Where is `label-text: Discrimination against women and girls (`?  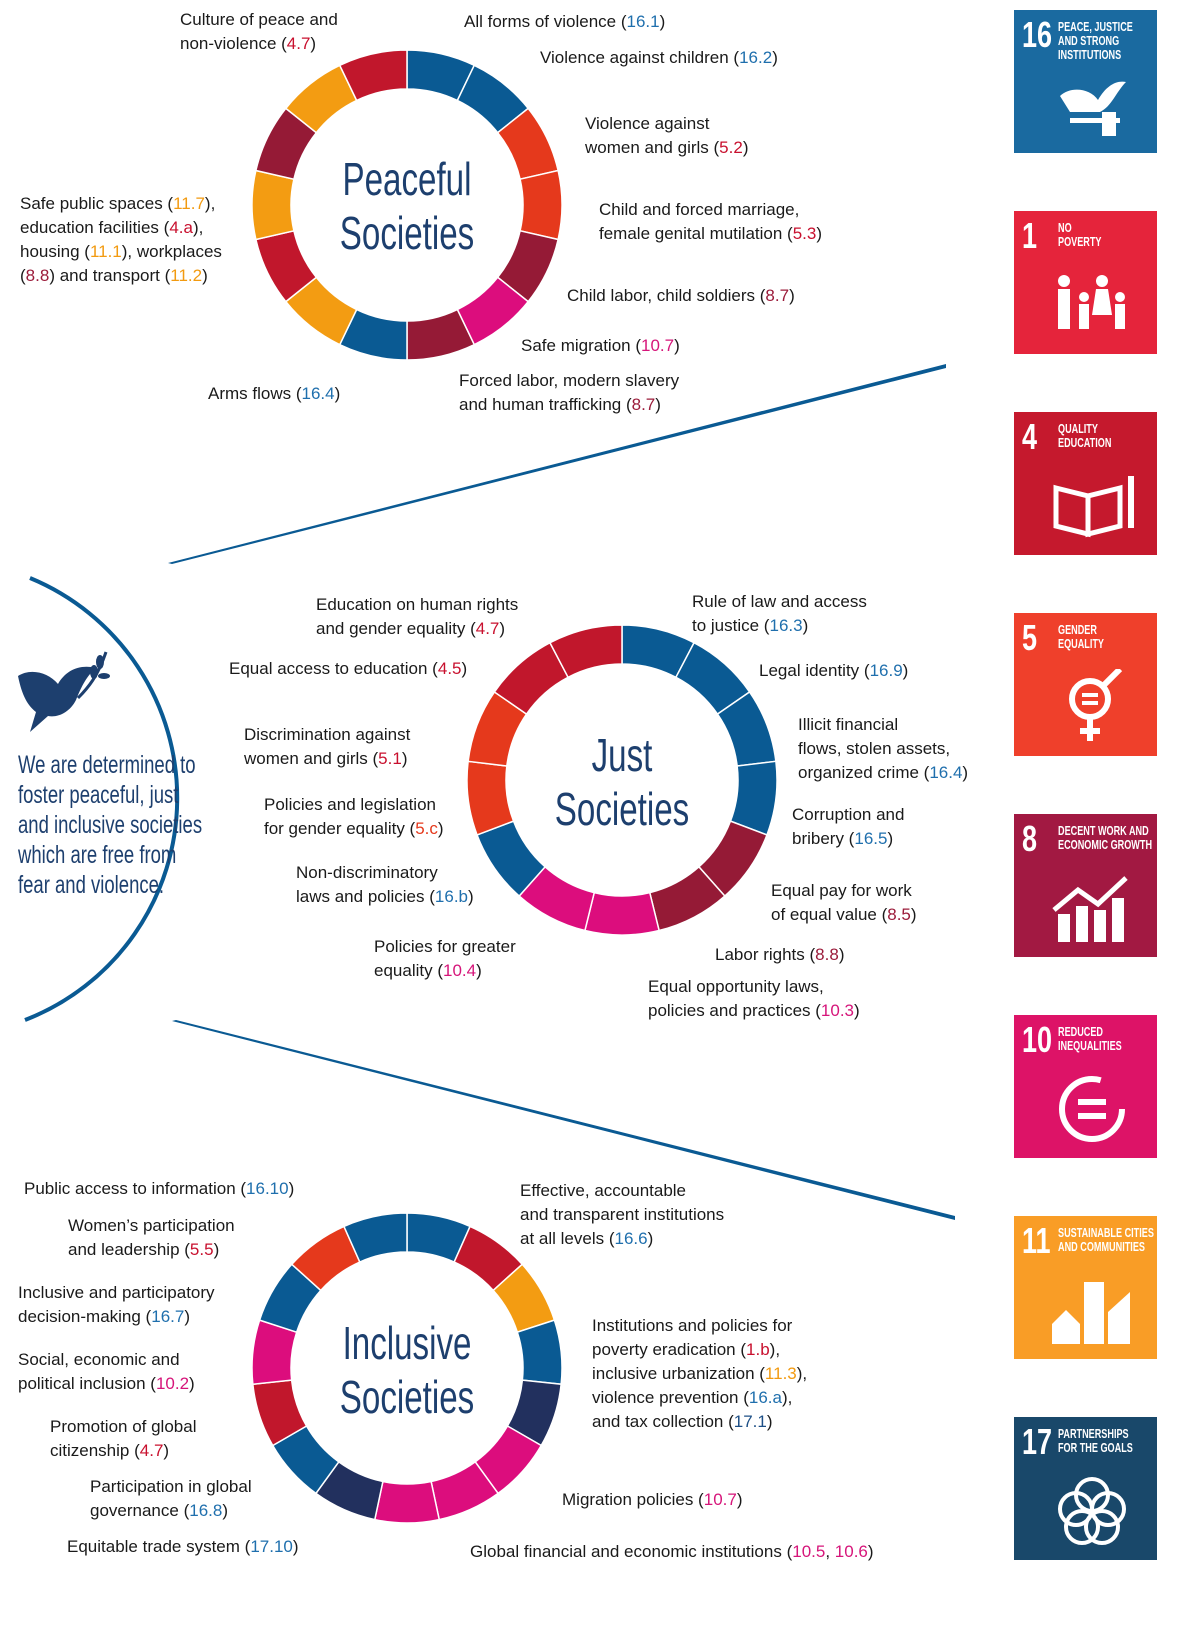 label-text: Discrimination against women and girls ( is located at coordinates (327, 746).